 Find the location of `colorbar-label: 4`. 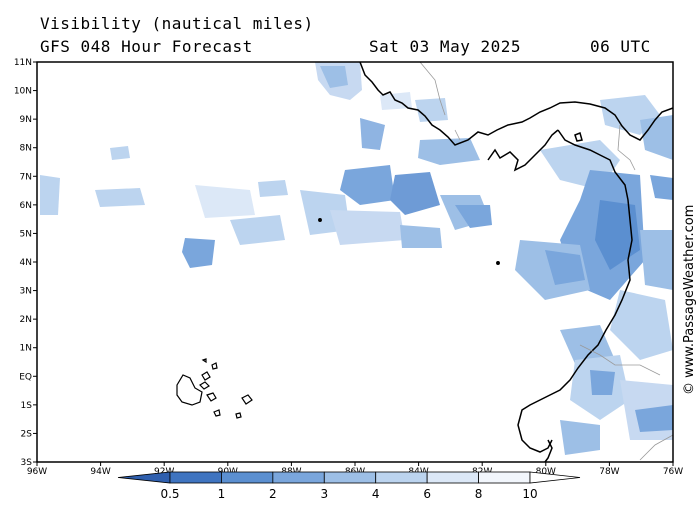

colorbar-label: 4 is located at coordinates (376, 494).